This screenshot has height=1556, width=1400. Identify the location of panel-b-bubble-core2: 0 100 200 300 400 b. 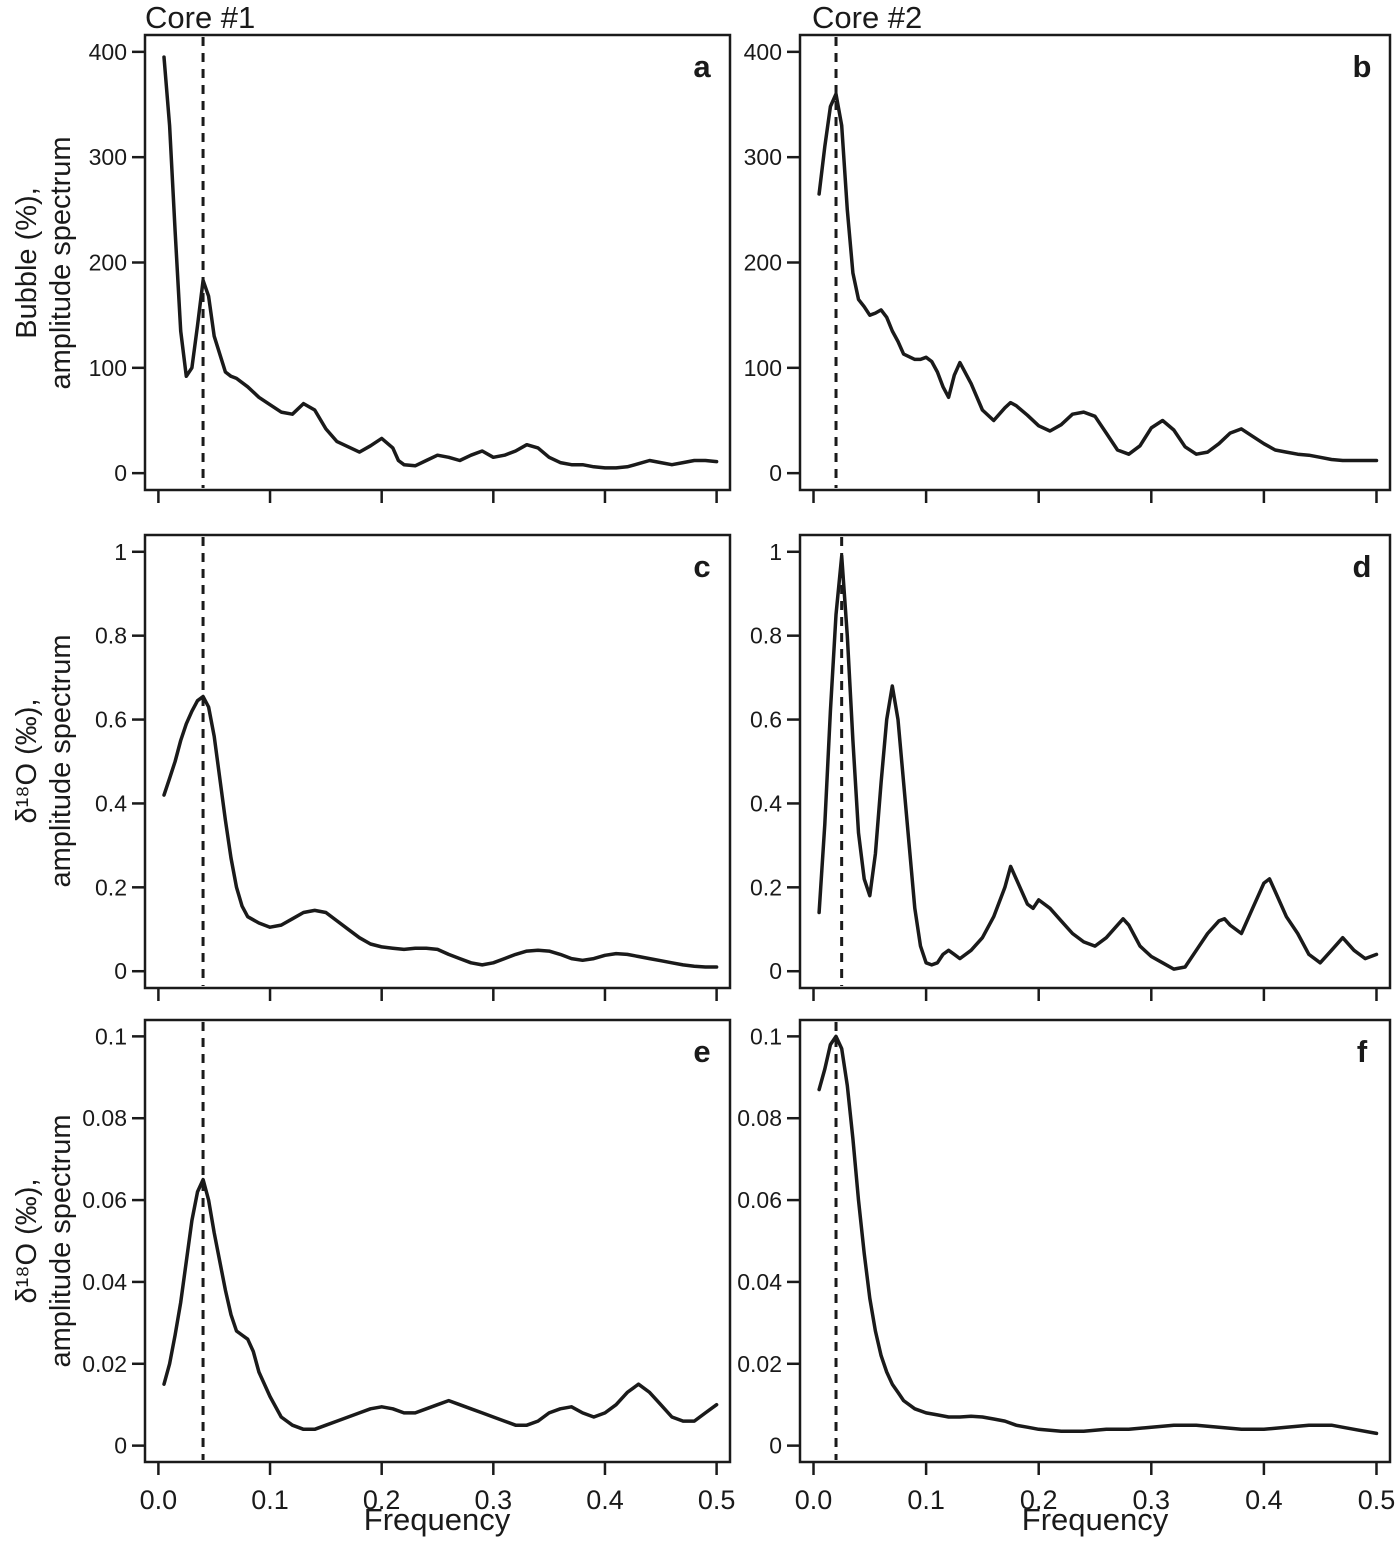
(1068, 268).